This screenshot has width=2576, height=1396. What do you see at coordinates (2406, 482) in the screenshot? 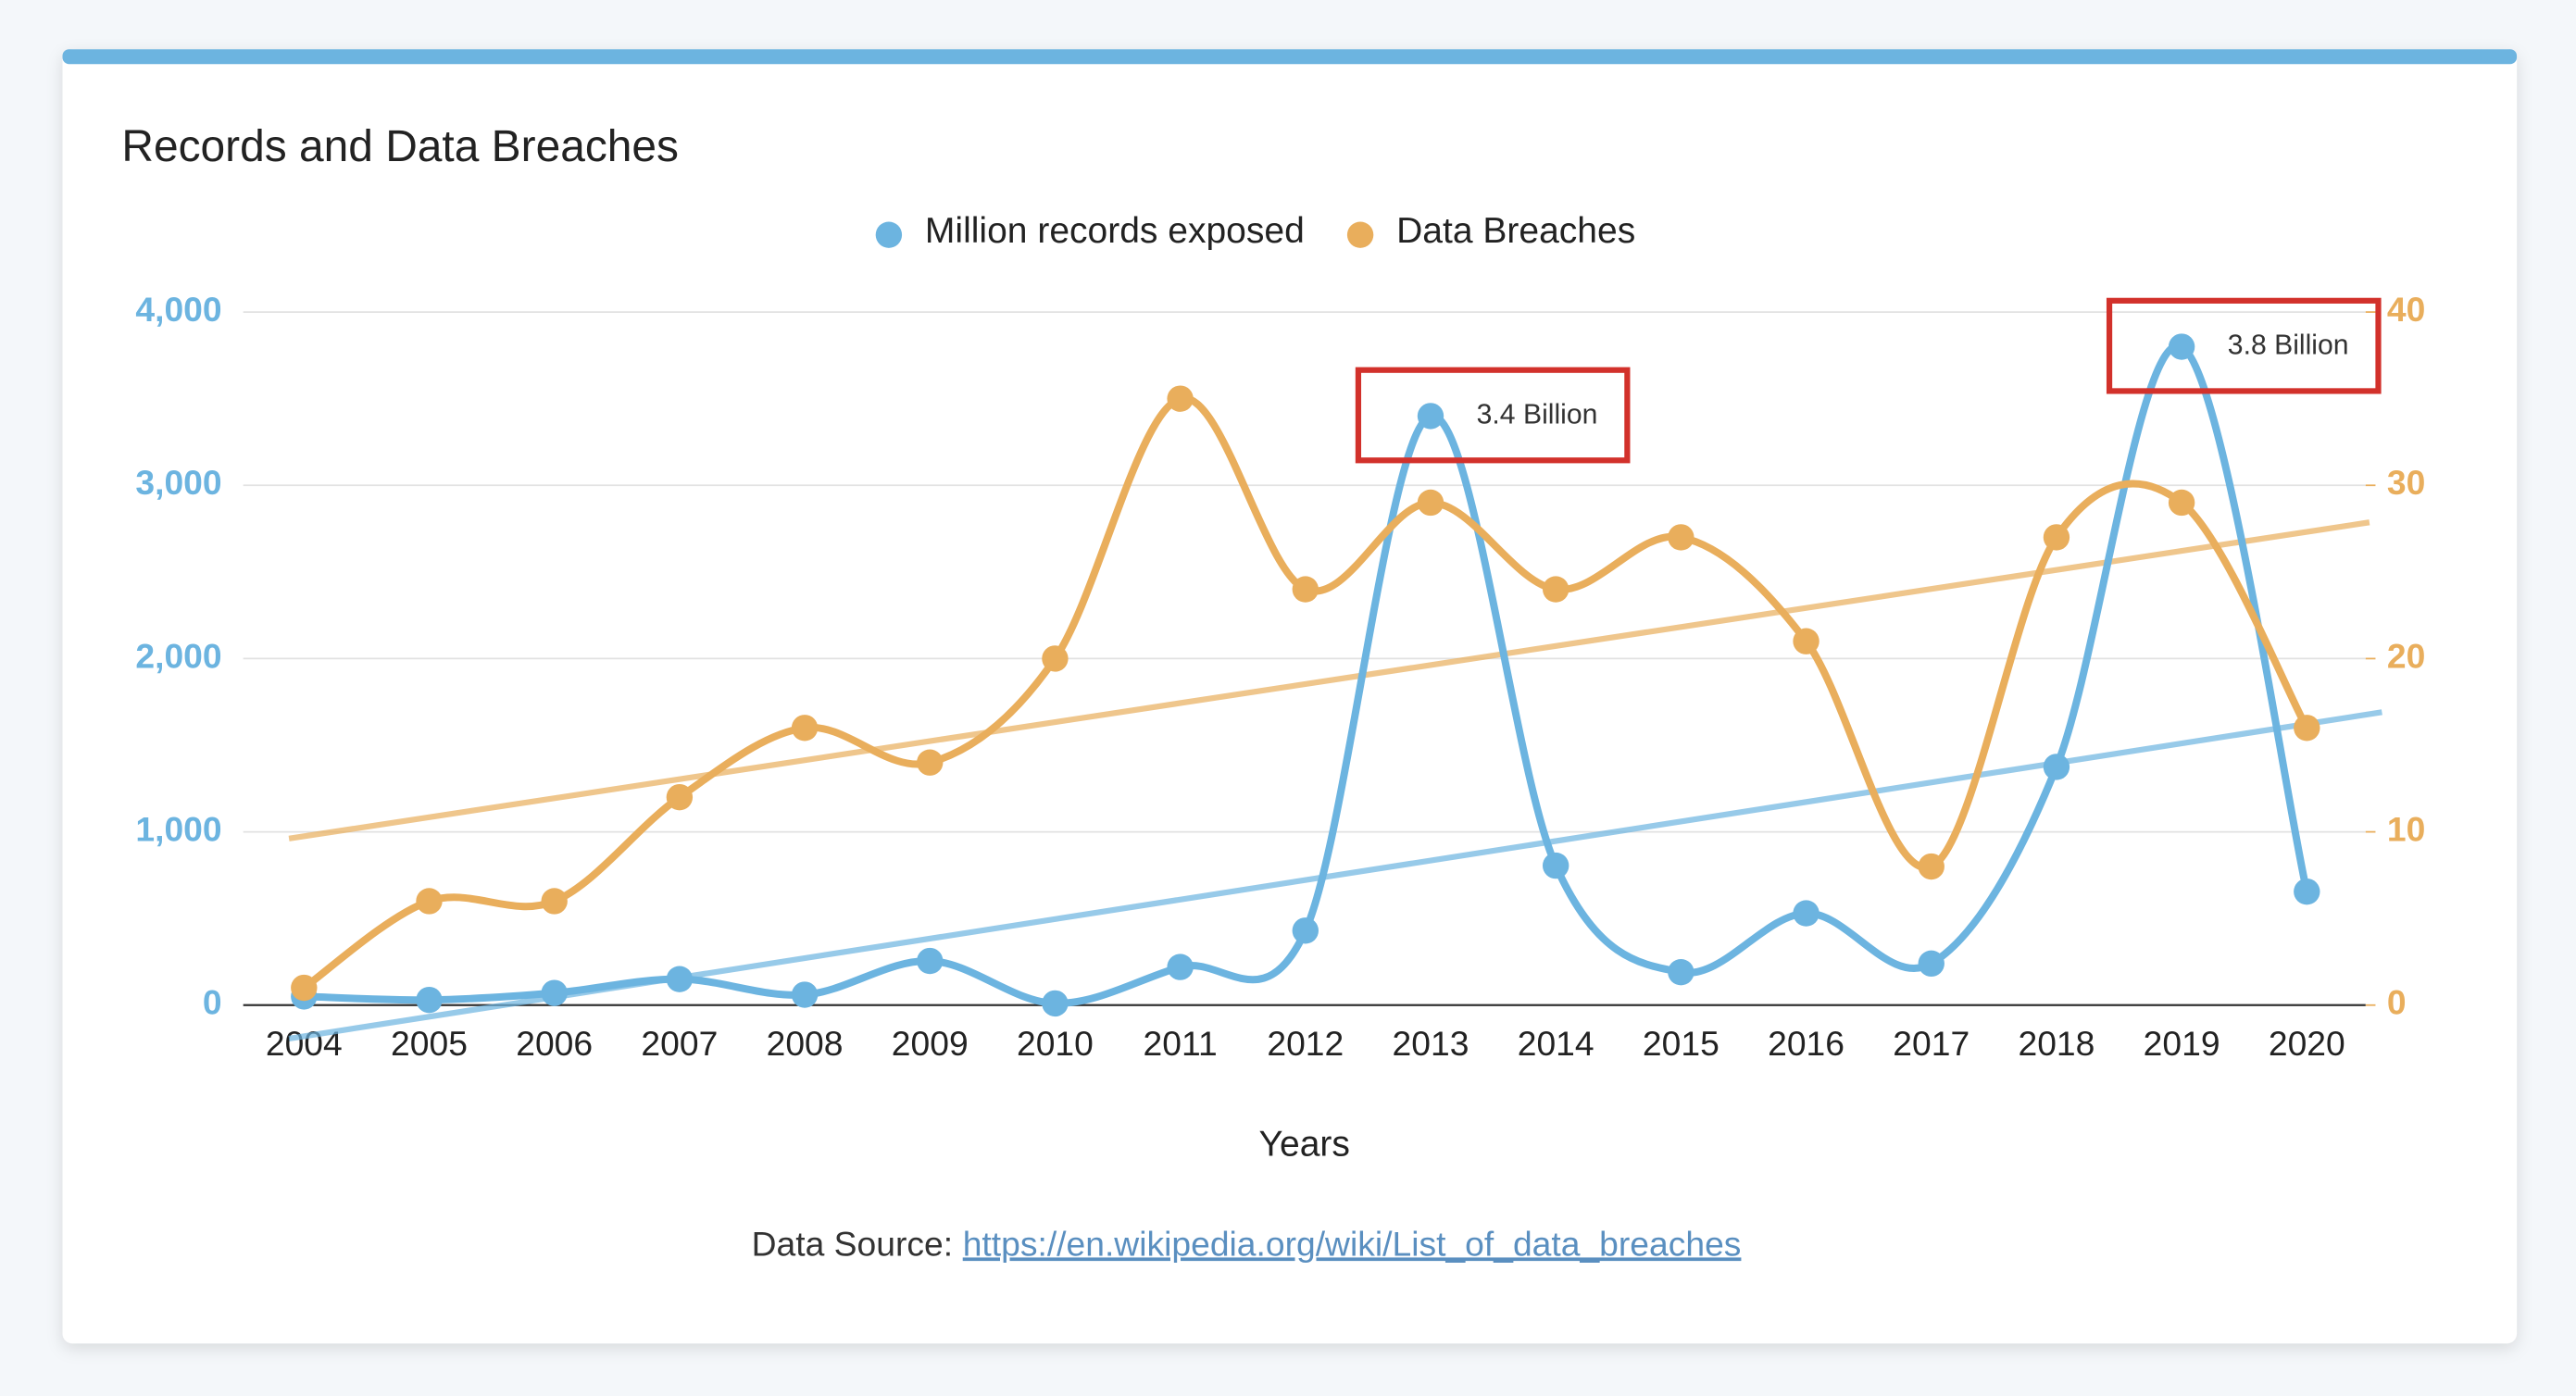
I see `y2-tick-label: 30` at bounding box center [2406, 482].